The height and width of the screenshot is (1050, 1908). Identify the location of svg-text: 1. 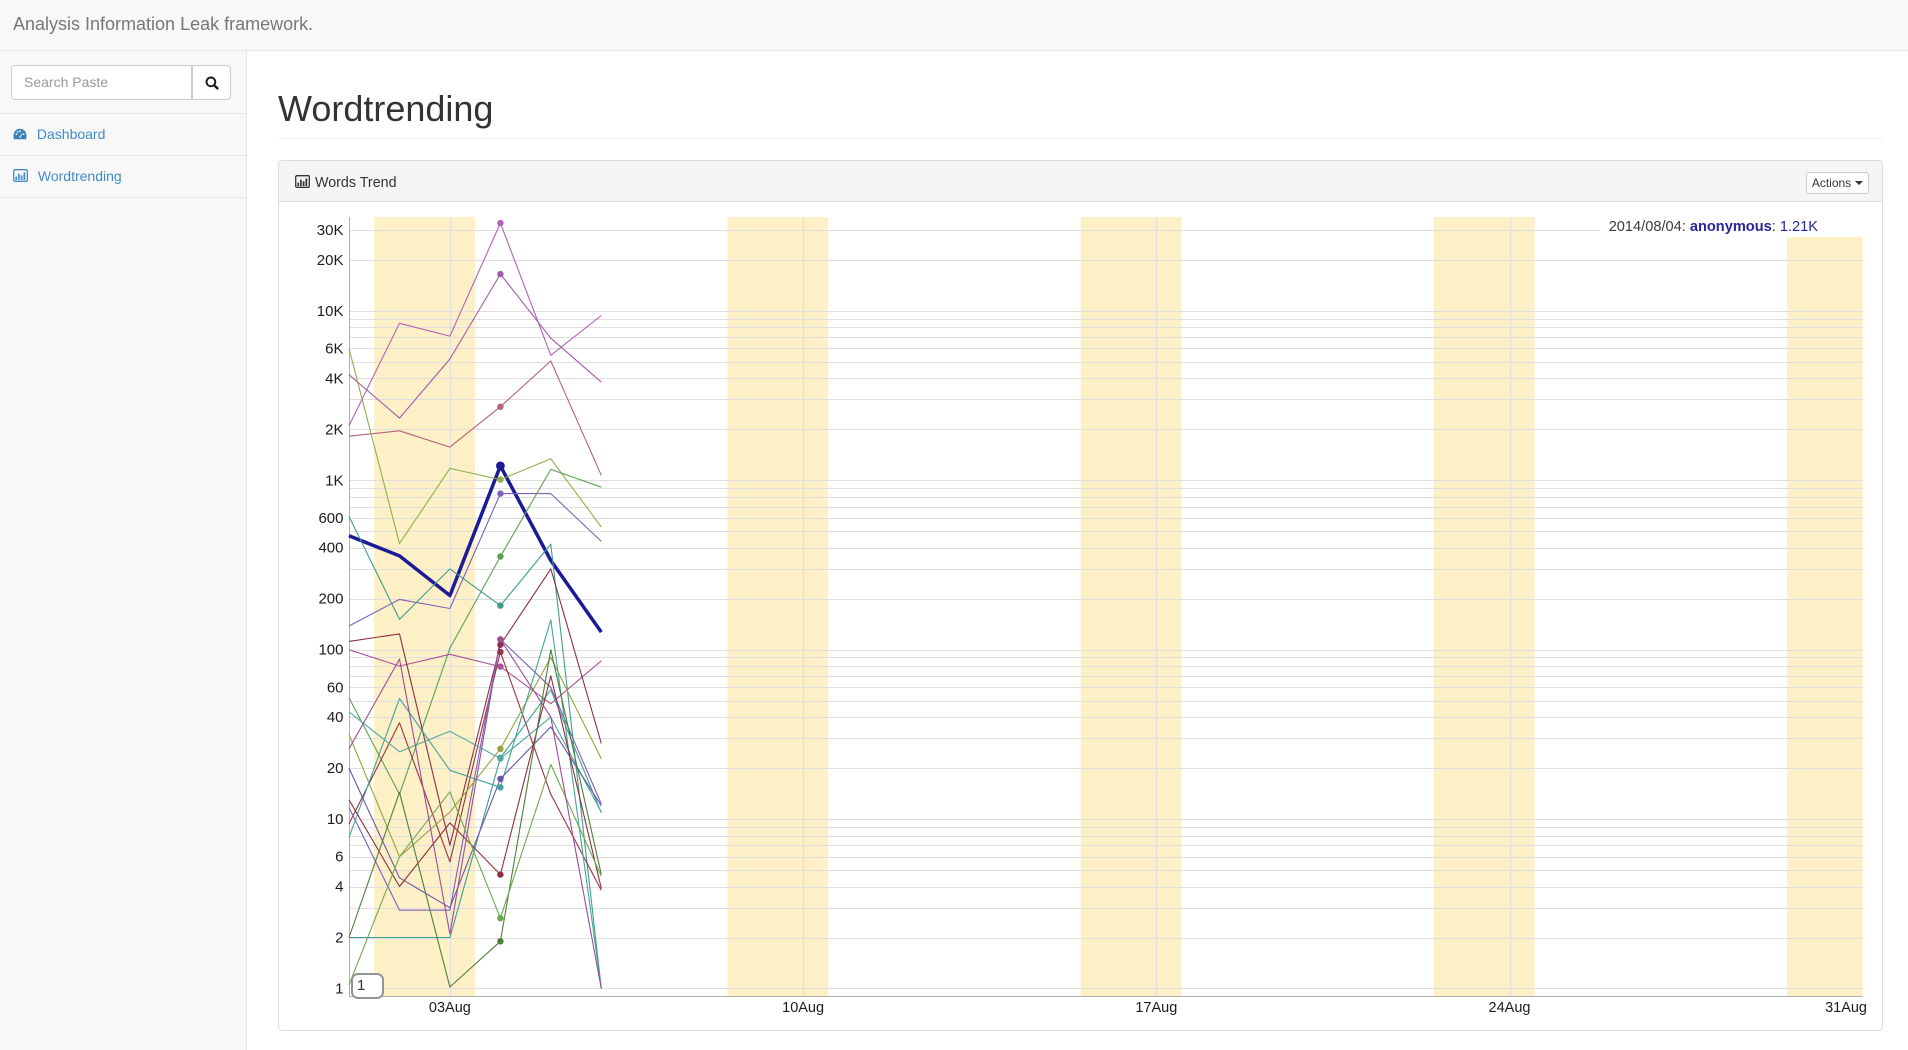
(339, 989).